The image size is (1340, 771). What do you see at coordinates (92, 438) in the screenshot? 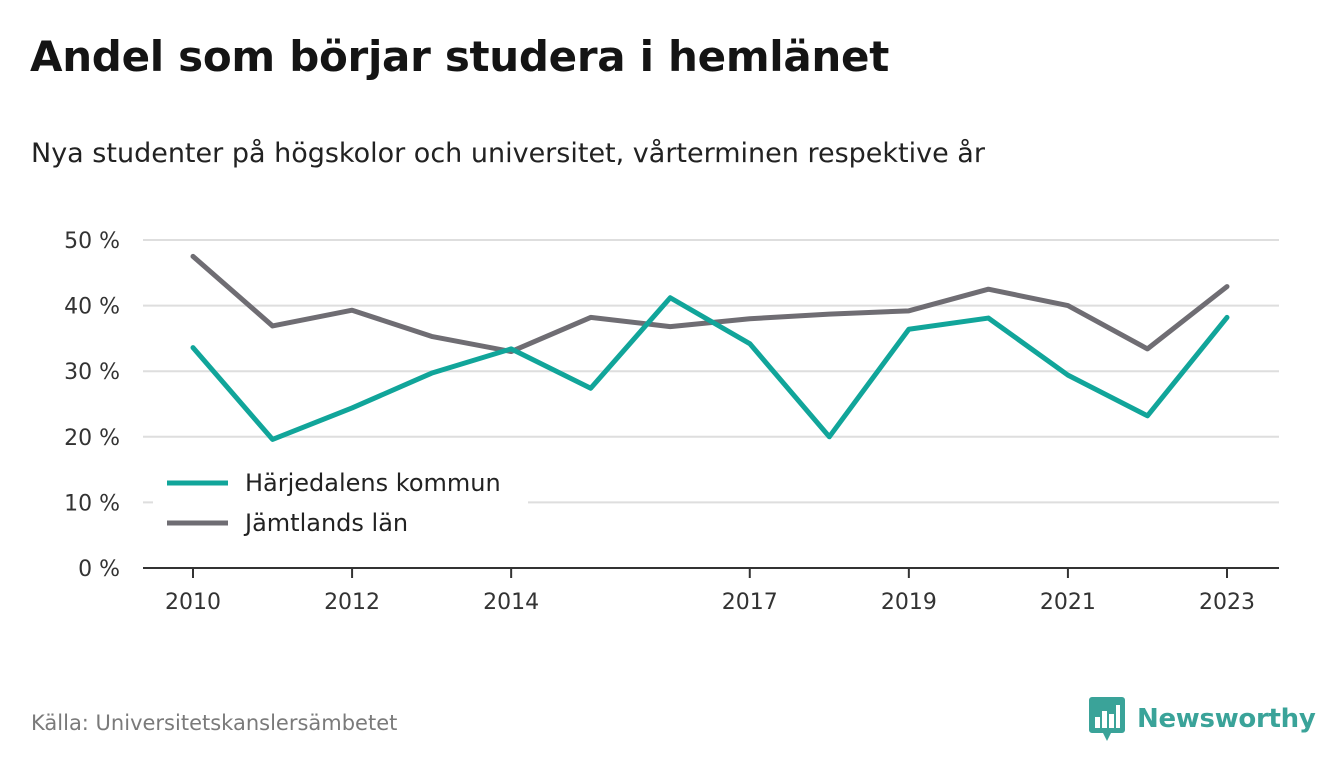
I see `y-tick-label: 20 %` at bounding box center [92, 438].